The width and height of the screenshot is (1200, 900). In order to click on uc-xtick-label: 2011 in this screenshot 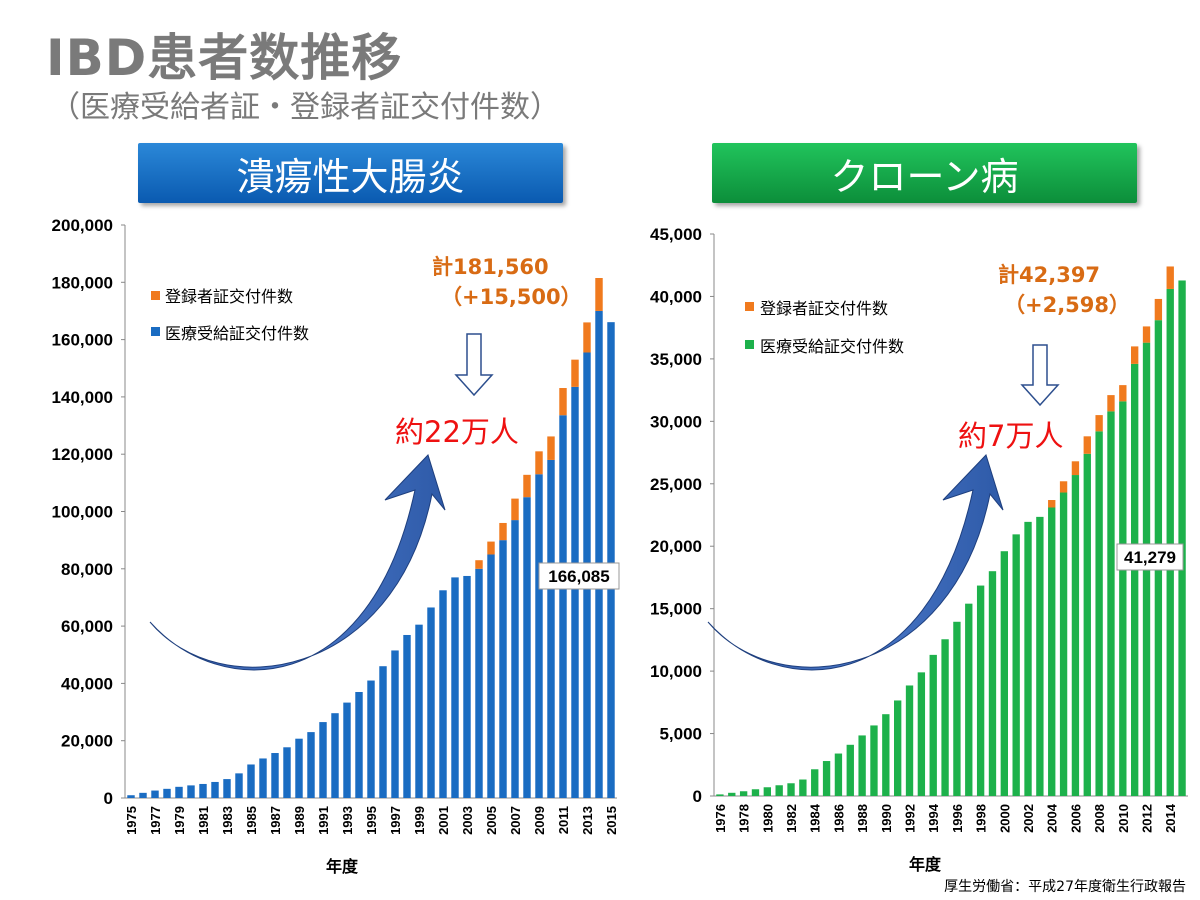, I will do `click(563, 820)`.